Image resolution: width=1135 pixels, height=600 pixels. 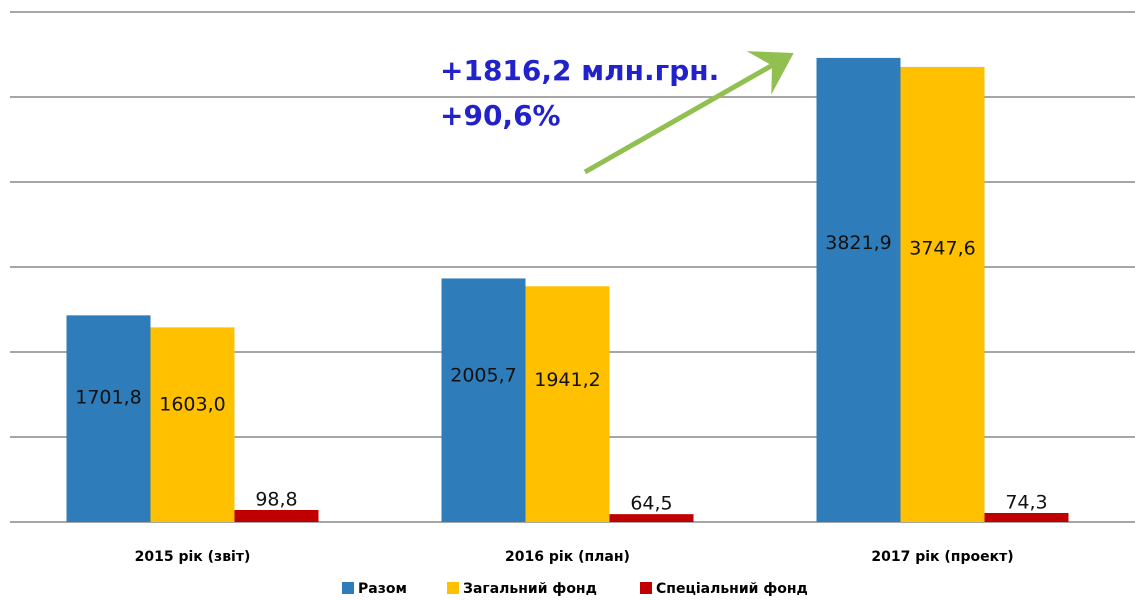 I want to click on data-label: 64,5, so click(x=651, y=504).